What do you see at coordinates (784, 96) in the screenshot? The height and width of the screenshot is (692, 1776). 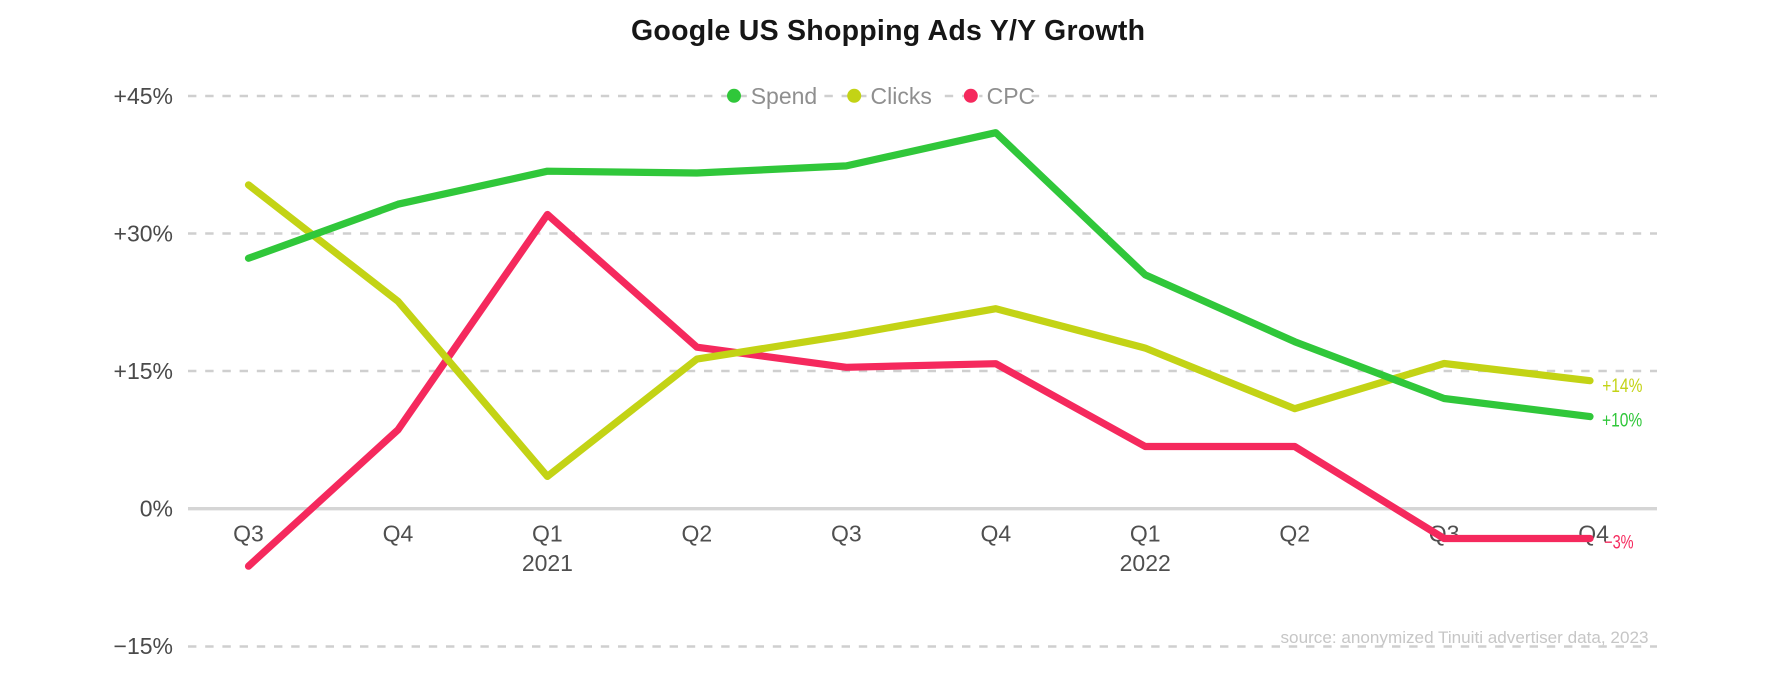 I see `svg-text: Spend` at bounding box center [784, 96].